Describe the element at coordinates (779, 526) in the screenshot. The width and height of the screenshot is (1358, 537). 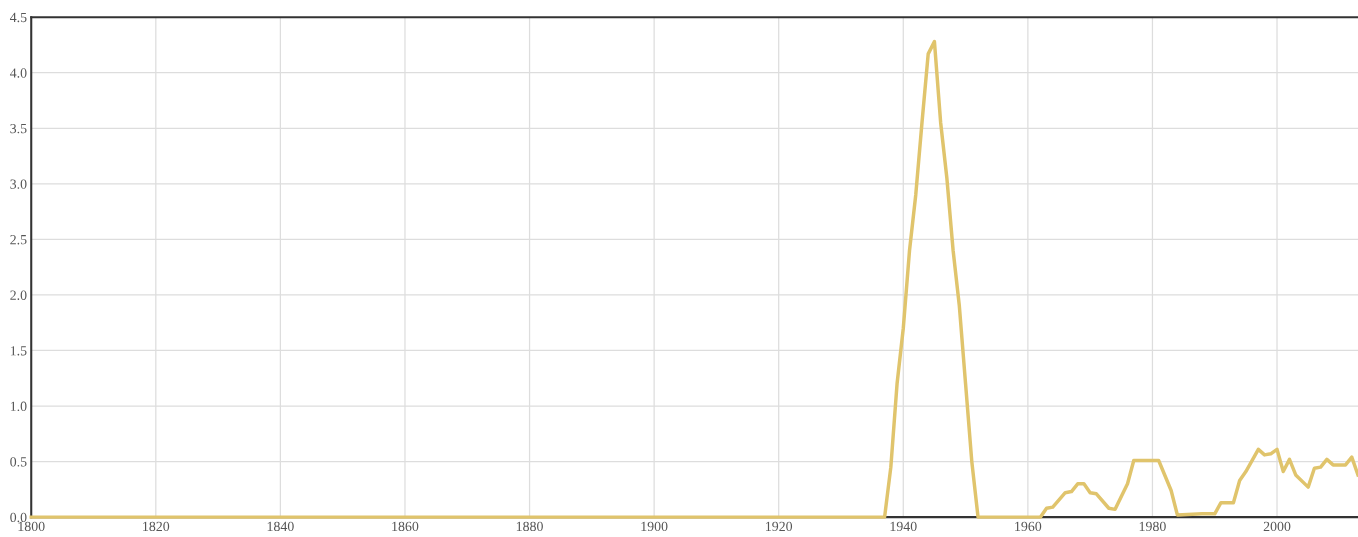
I see `x-tick-label: 1920` at that location.